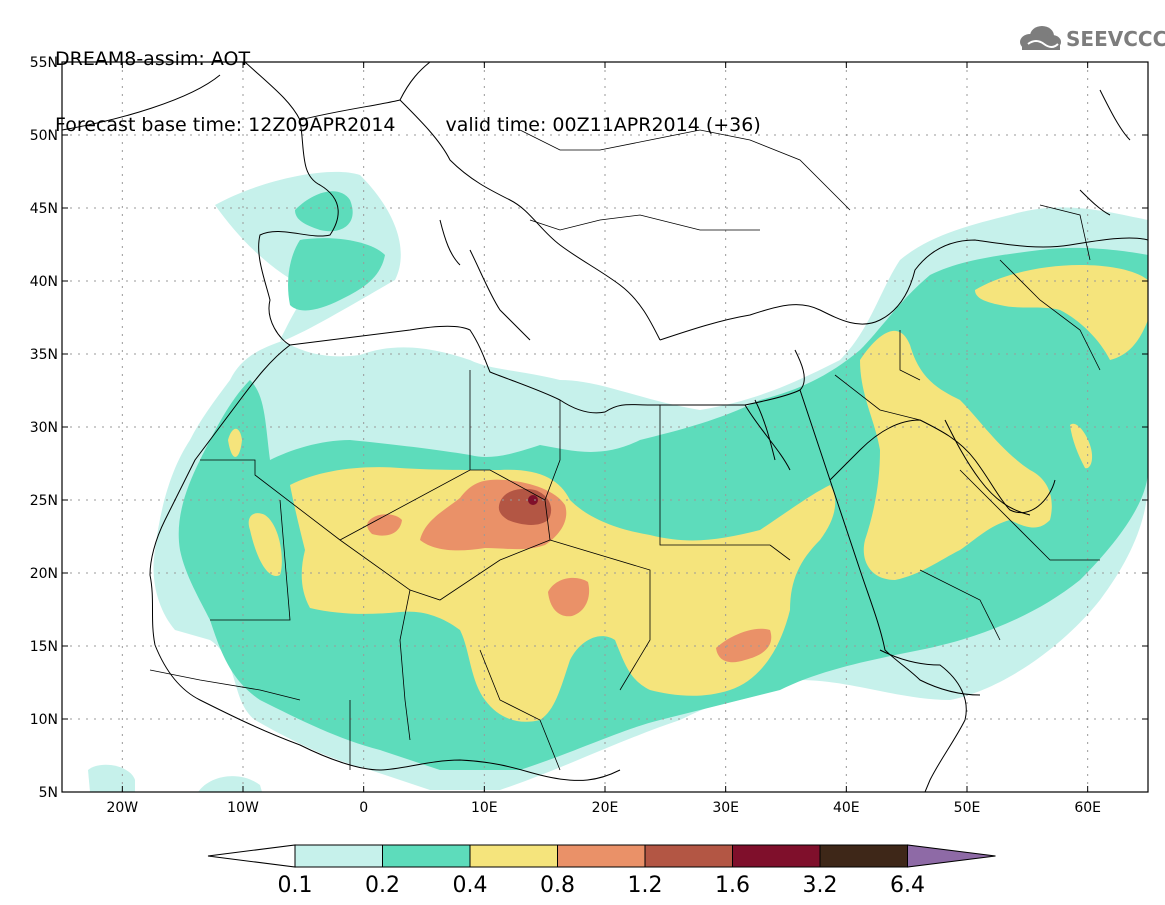  Describe the element at coordinates (44, 647) in the screenshot. I see `lat-label: 15N` at that location.